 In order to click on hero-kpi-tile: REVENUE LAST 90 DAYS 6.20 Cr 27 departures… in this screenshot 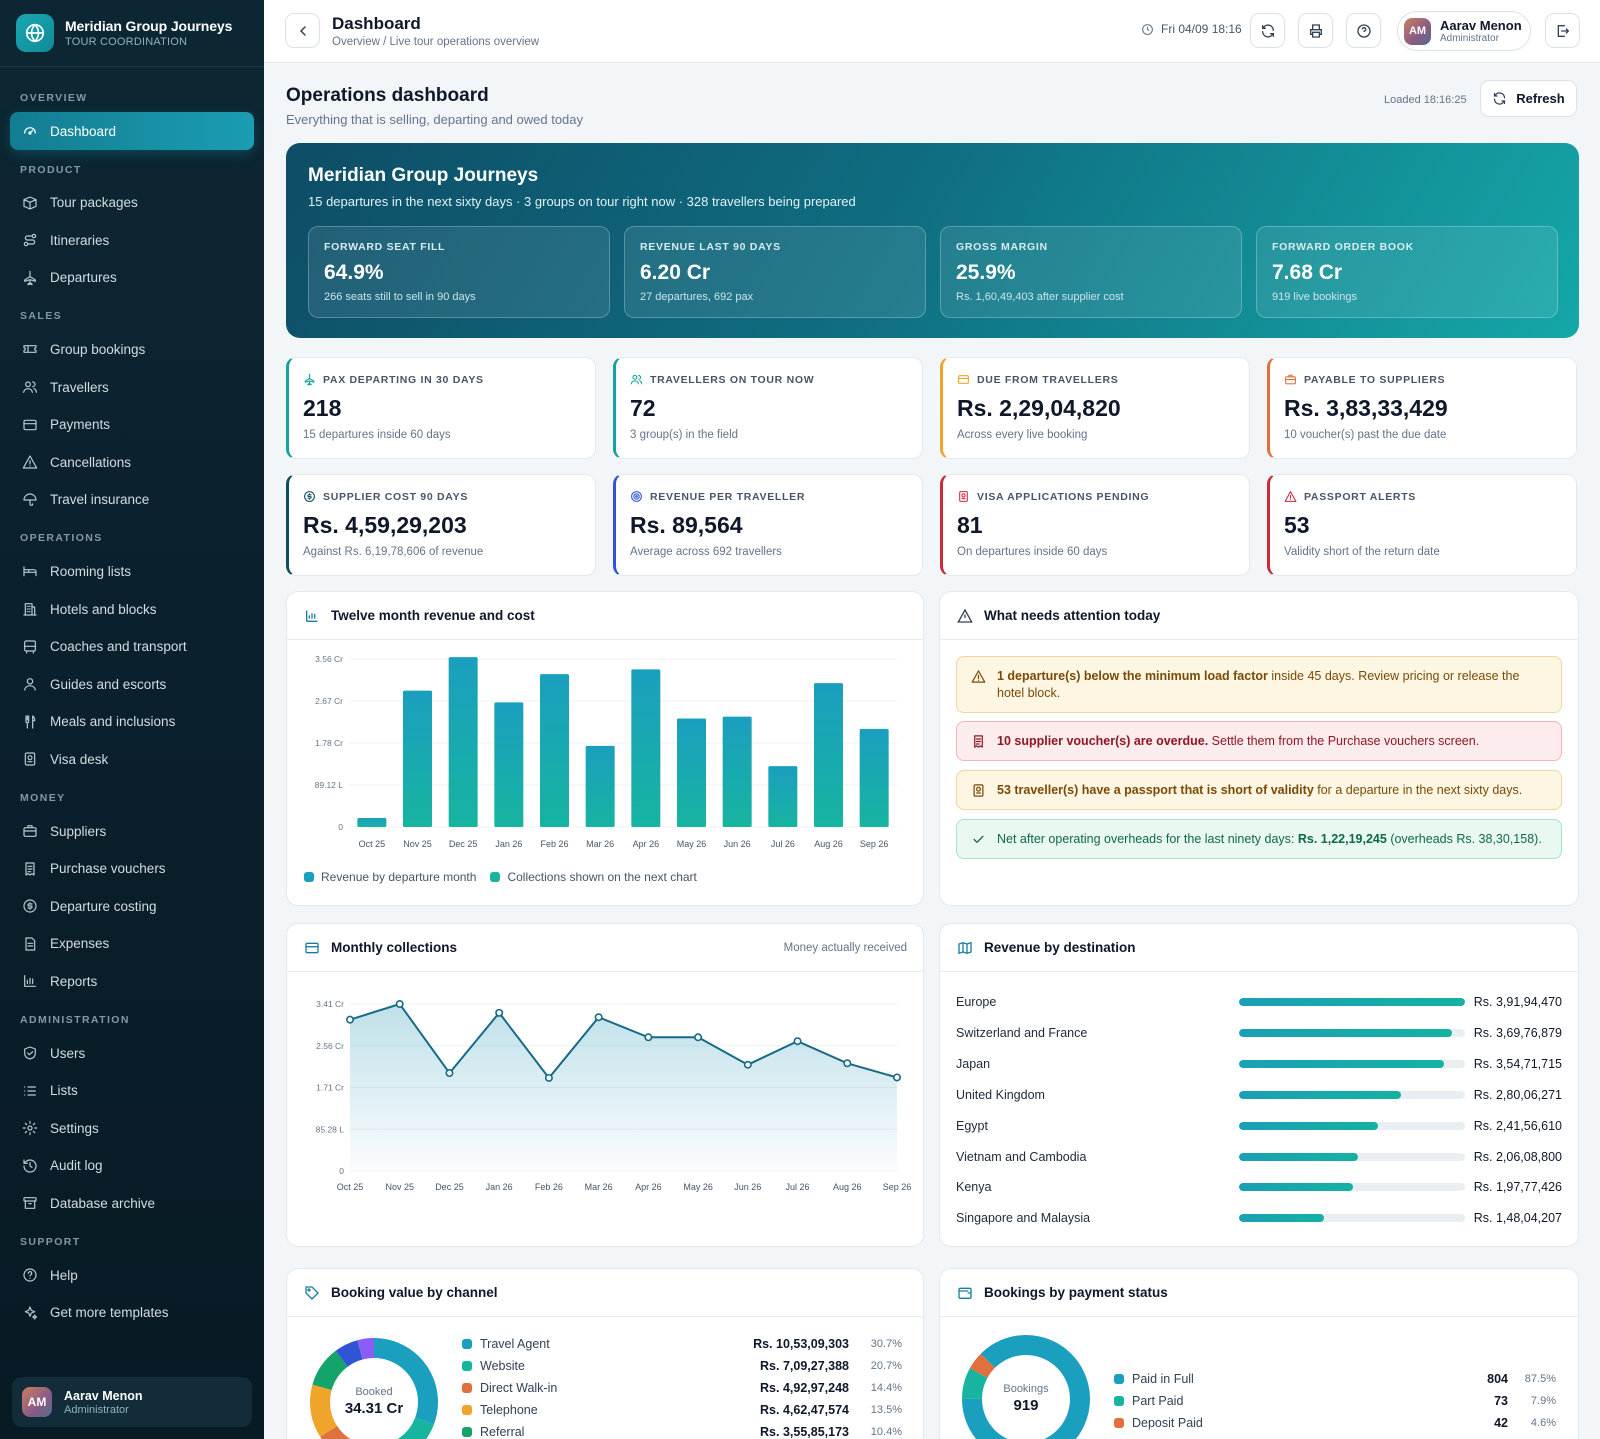, I will do `click(775, 272)`.